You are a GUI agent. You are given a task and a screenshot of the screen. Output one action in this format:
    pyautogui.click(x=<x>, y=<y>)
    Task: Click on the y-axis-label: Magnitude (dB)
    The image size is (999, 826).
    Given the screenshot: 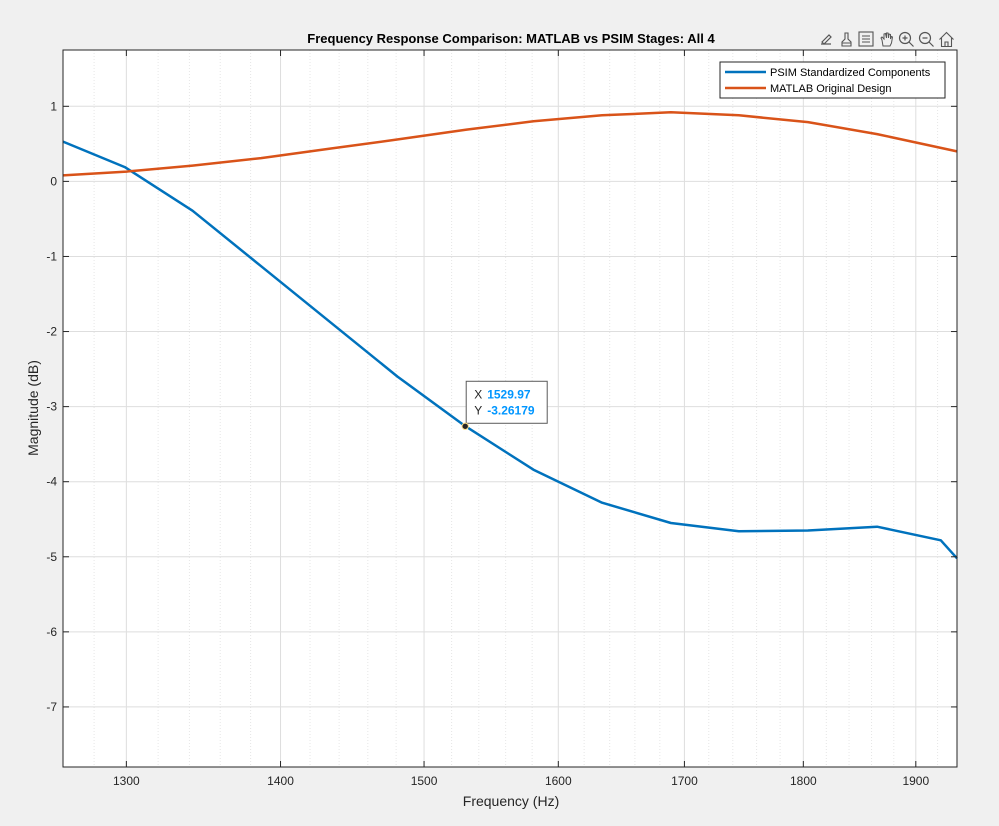 What is the action you would take?
    pyautogui.click(x=33, y=408)
    